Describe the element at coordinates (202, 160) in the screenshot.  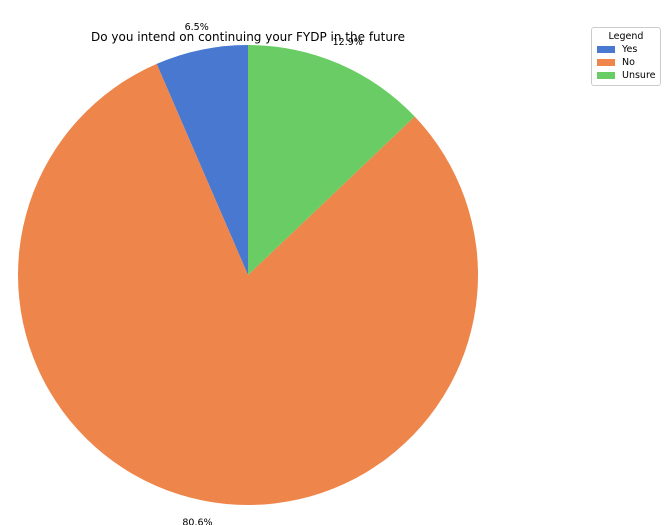
I see `pie-slice-yes` at that location.